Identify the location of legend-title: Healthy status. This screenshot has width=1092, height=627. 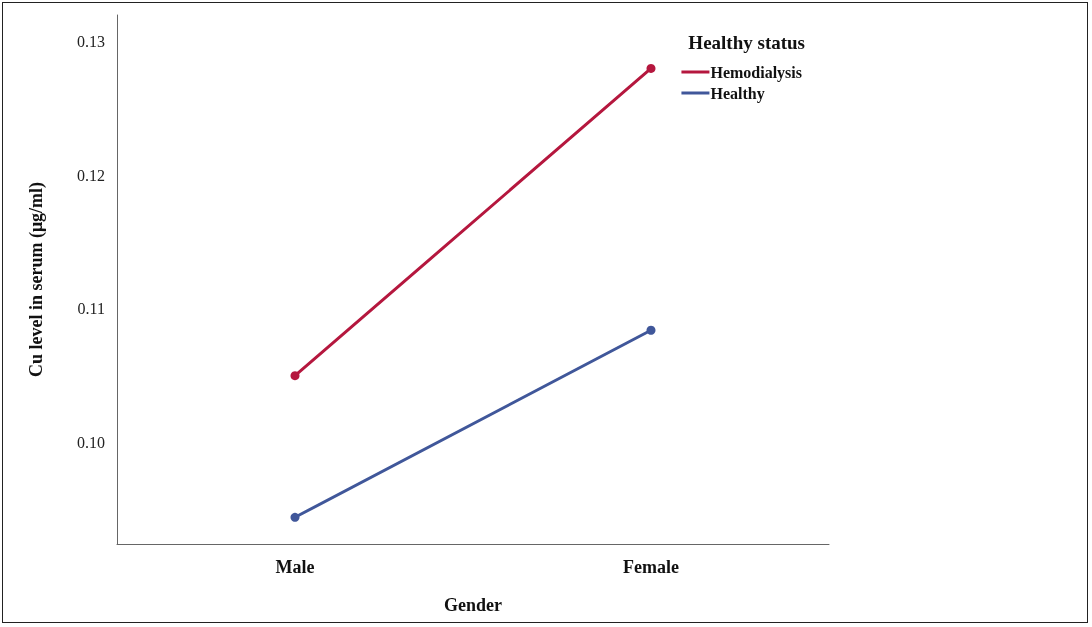
(747, 42).